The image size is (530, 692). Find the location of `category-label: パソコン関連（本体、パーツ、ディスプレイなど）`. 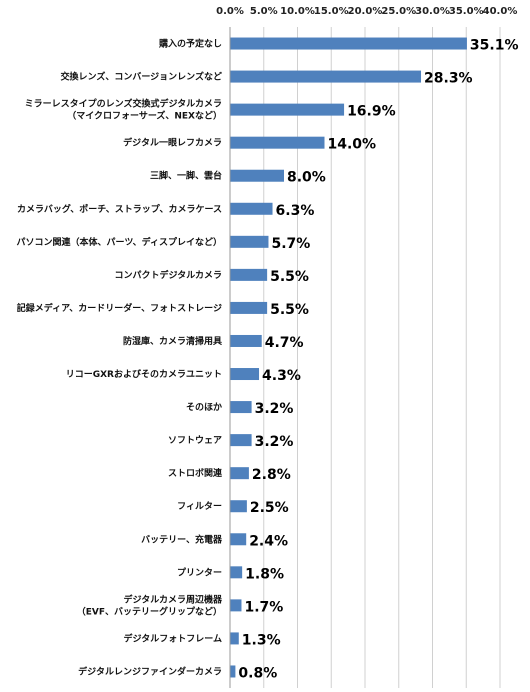

category-label: パソコン関連（本体、パーツ、ディスプレイなど） is located at coordinates (119, 242).